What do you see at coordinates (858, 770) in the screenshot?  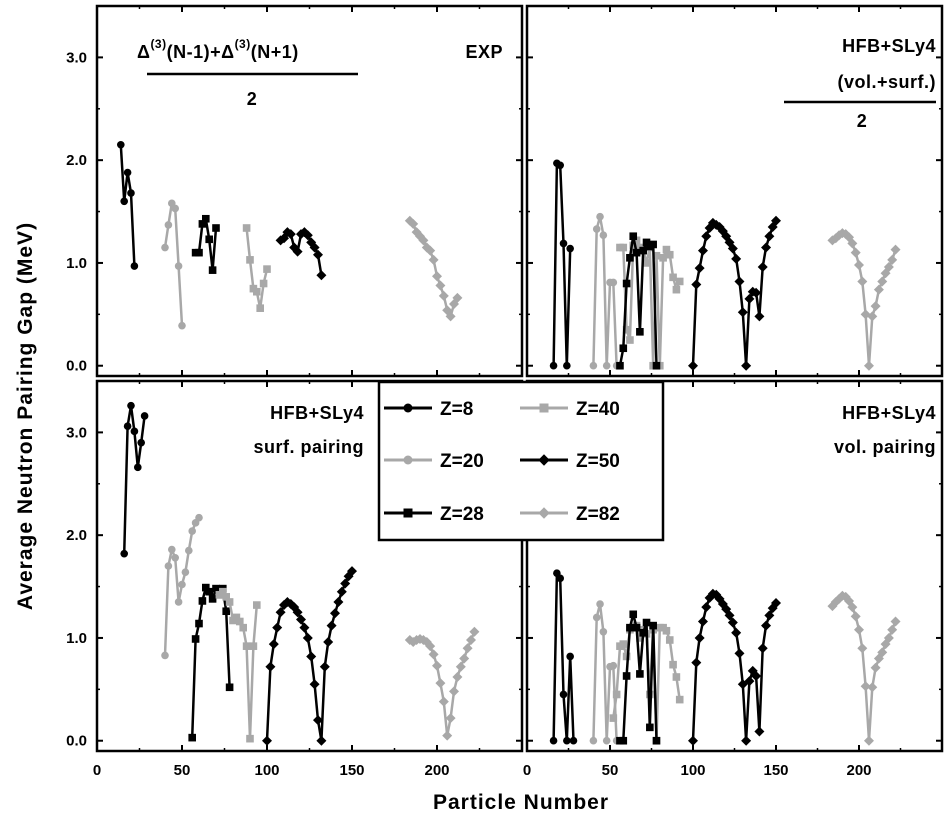 I see `x-tick-label: 200` at bounding box center [858, 770].